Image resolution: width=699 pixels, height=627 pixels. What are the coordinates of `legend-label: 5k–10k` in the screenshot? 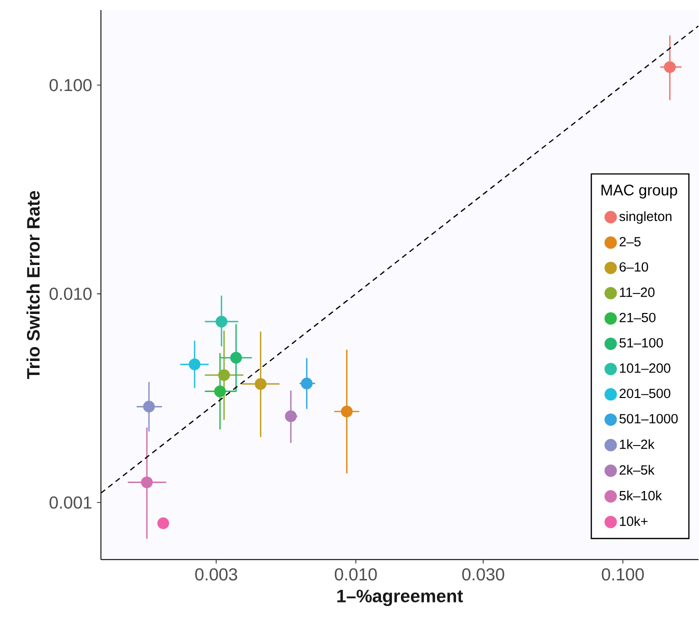 It's located at (641, 495).